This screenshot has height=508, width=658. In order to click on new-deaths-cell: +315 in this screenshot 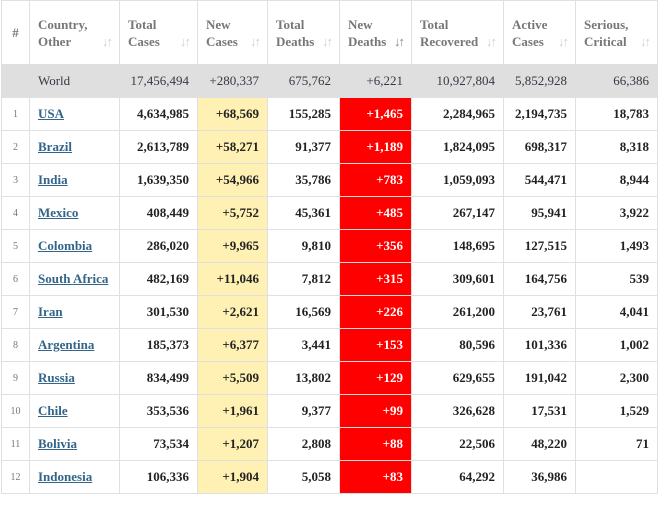, I will do `click(375, 279)`.